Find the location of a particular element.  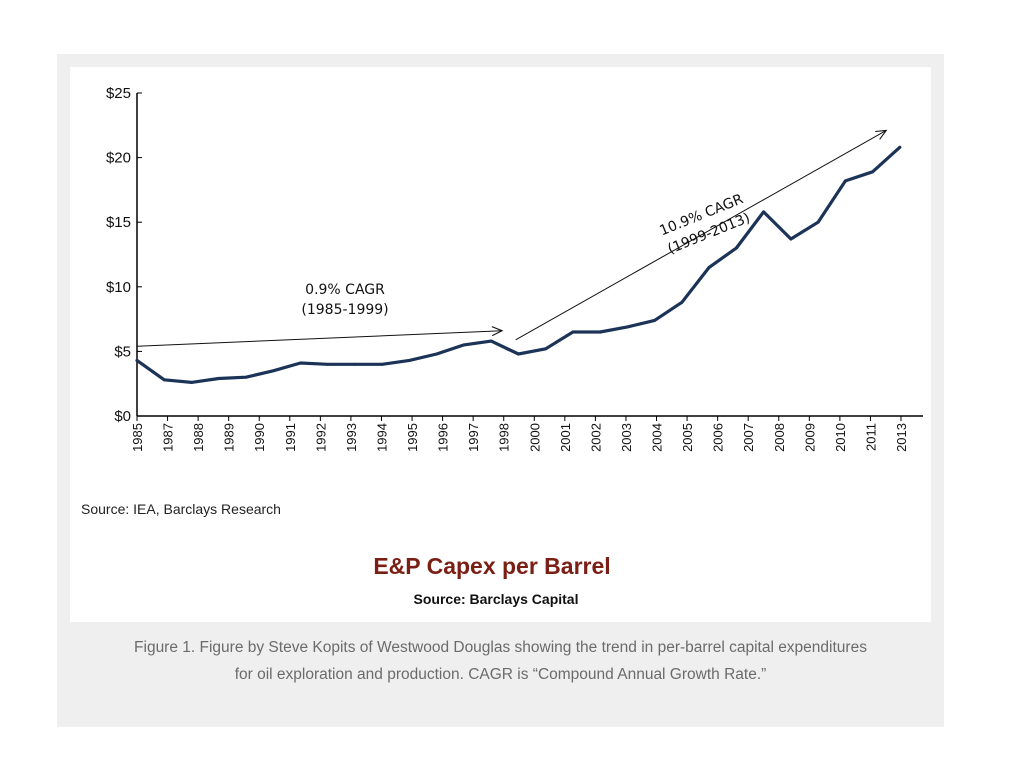

source-note: Source: IEA, Barclays Research is located at coordinates (181, 509).